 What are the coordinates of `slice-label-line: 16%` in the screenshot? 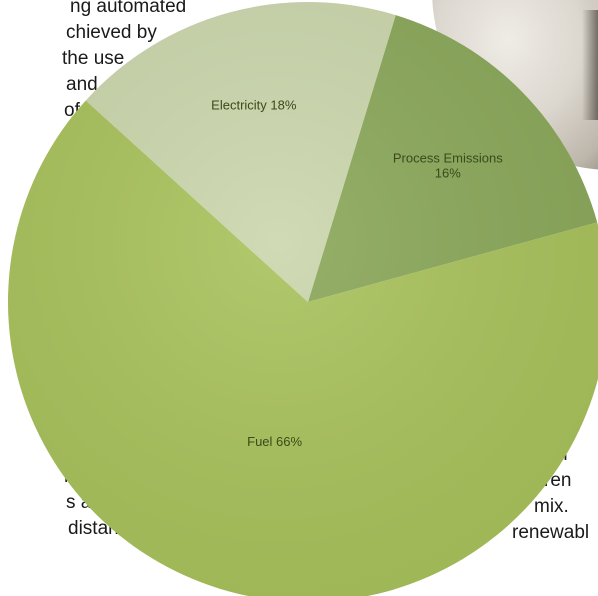 It's located at (448, 173).